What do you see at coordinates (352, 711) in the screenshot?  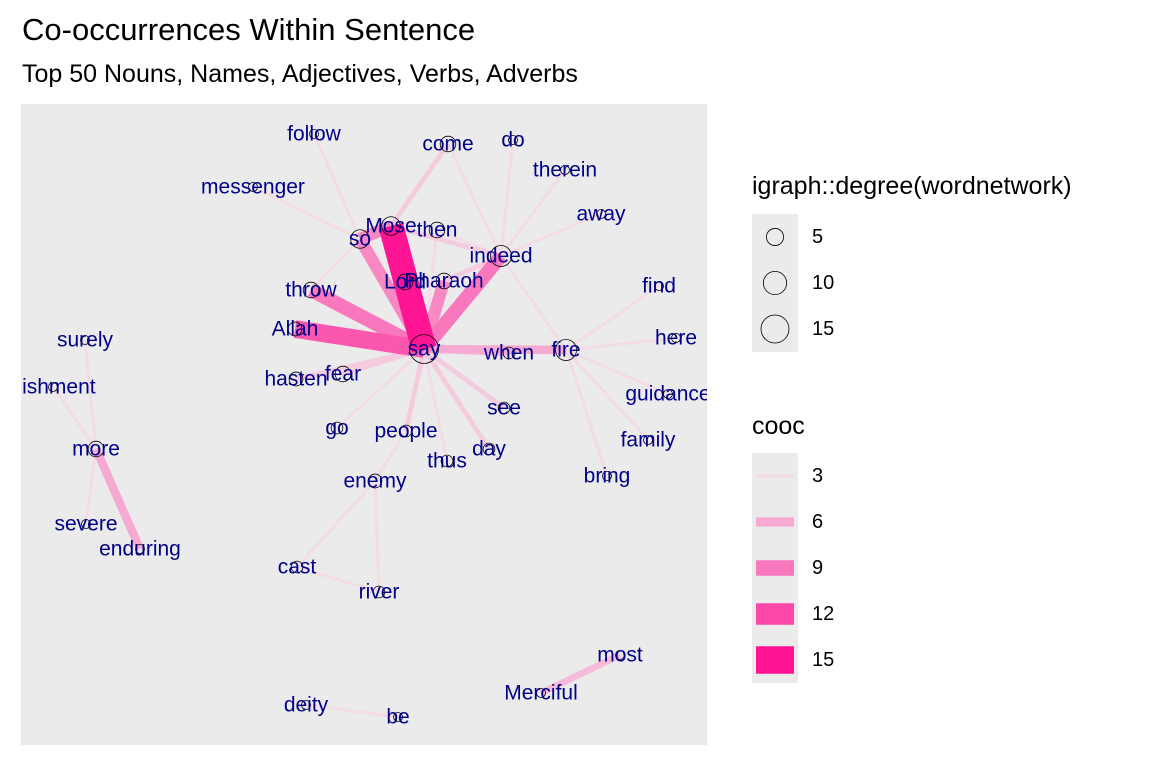 I see `edge-deity-be` at bounding box center [352, 711].